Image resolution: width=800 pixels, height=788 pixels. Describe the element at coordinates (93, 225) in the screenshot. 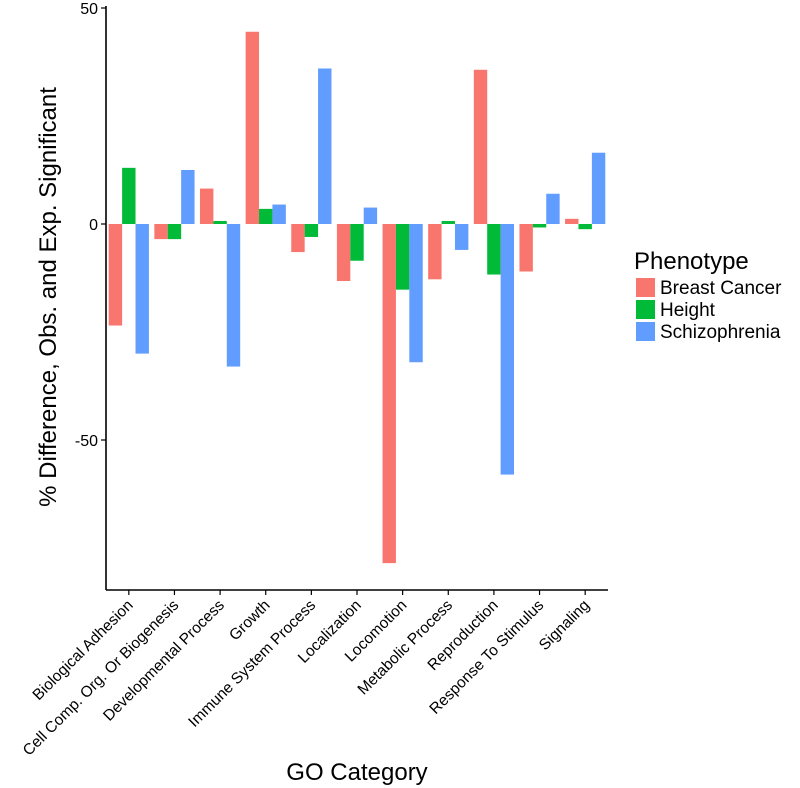

I see `y-tick-label: 0` at that location.